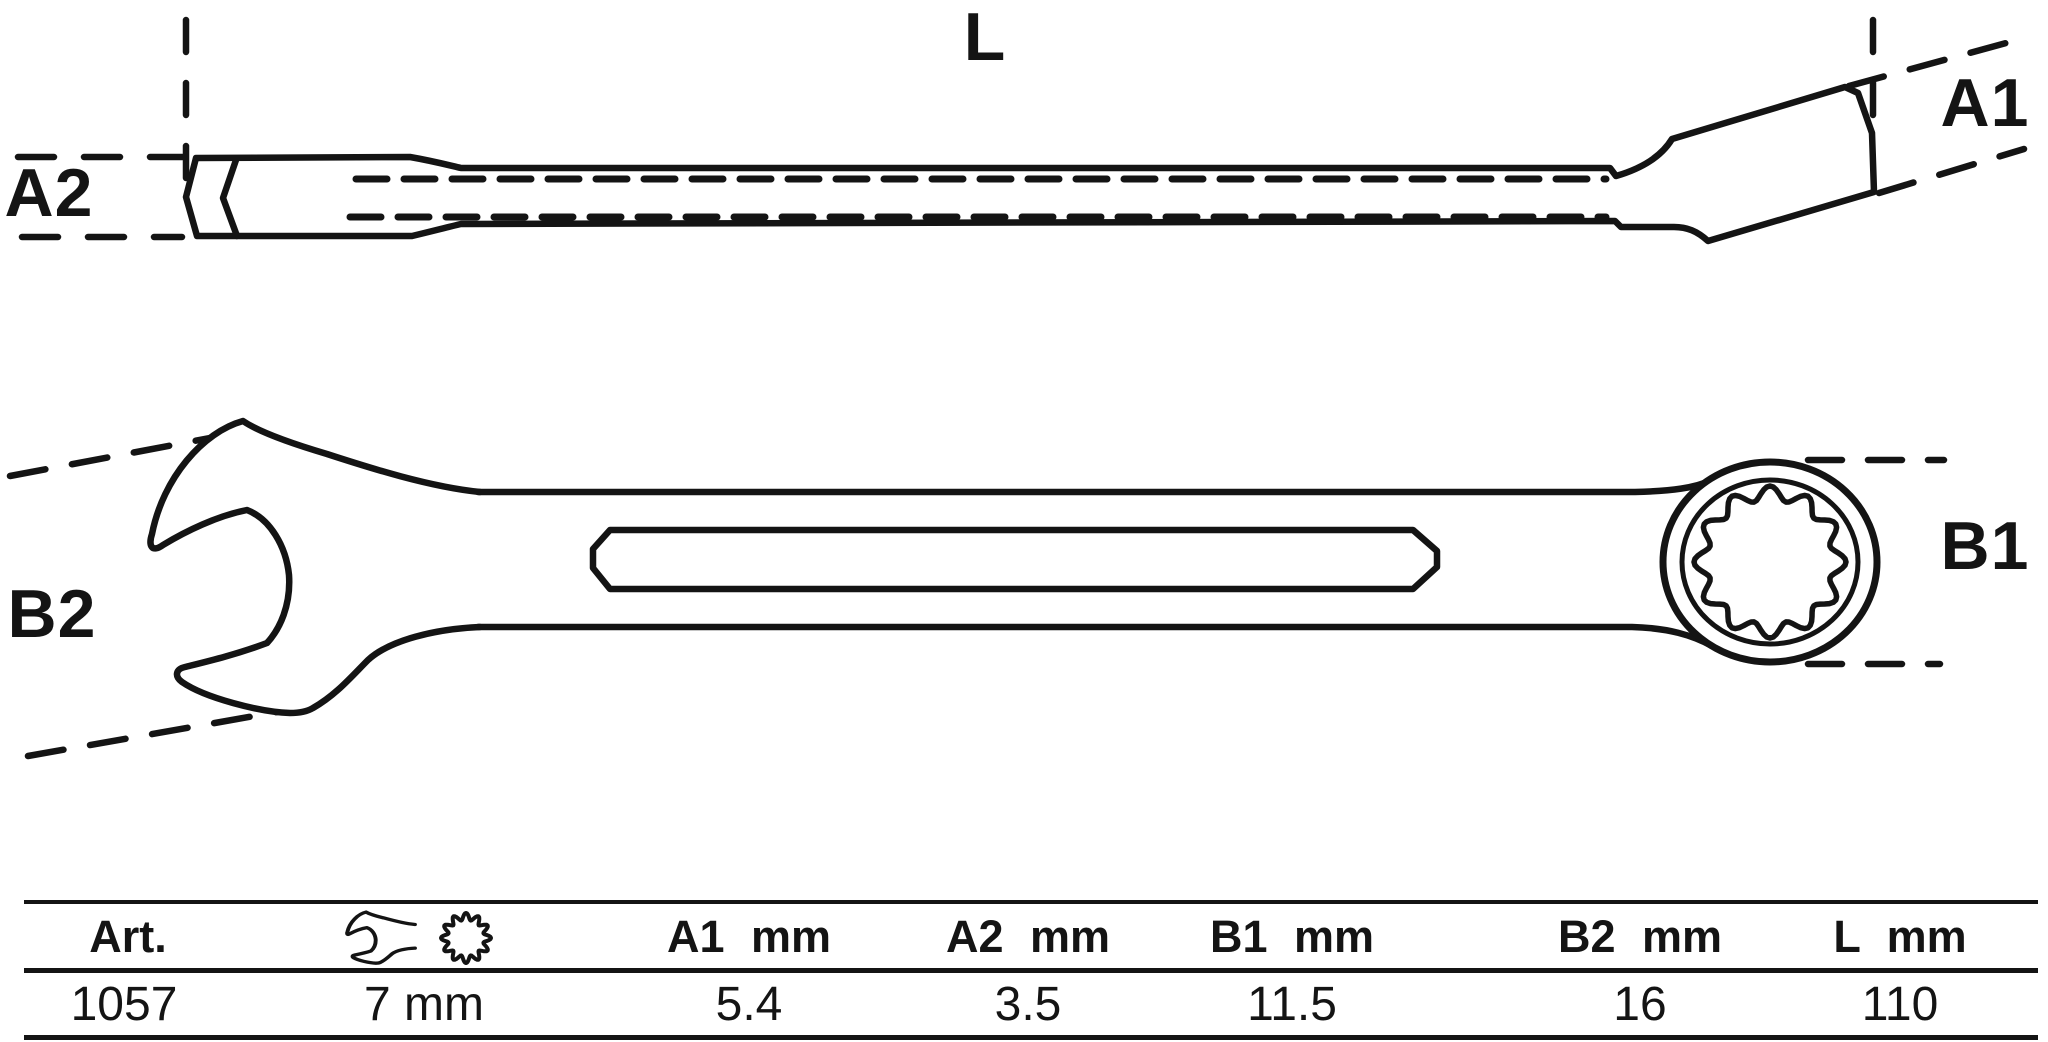 Image resolution: width=2048 pixels, height=1042 pixels. What do you see at coordinates (1900, 1004) in the screenshot?
I see `value-l: 110` at bounding box center [1900, 1004].